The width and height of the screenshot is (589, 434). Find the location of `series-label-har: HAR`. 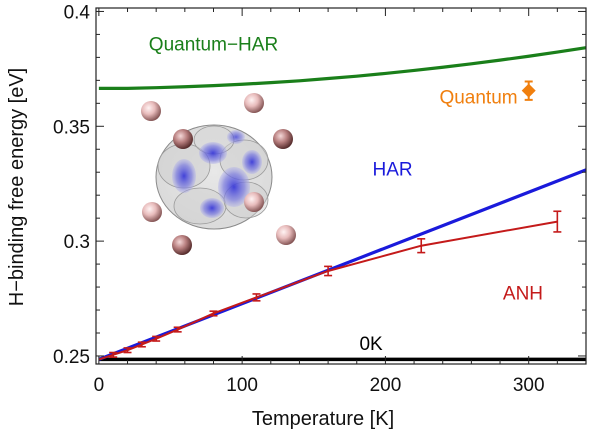

series-label-har: HAR is located at coordinates (393, 170).